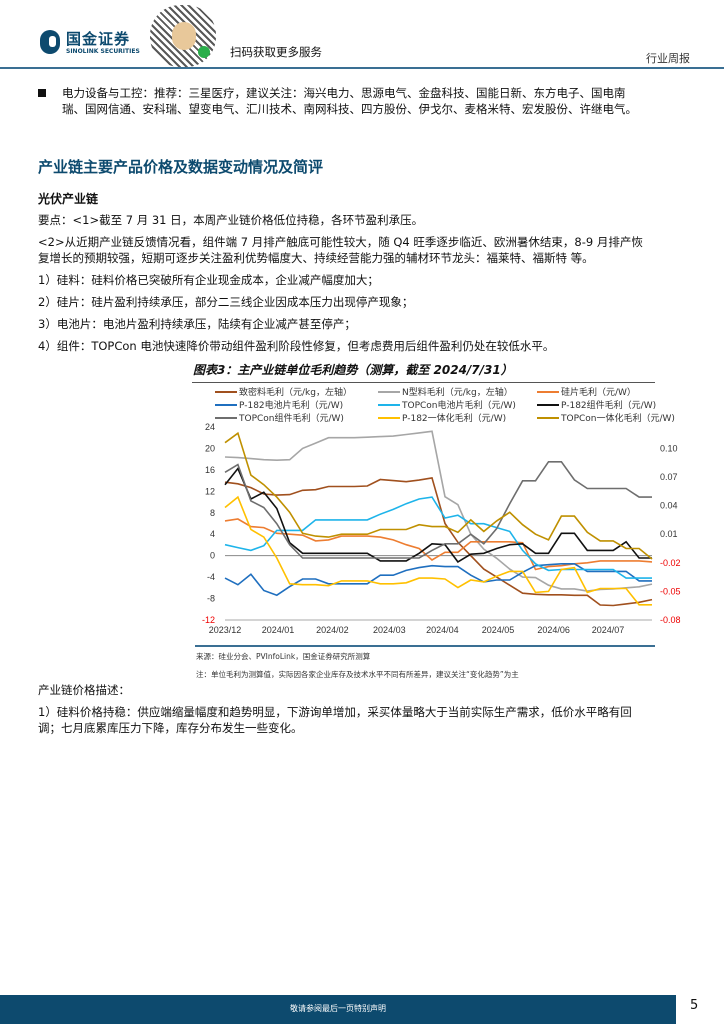 The height and width of the screenshot is (1024, 724). I want to click on source-divider, so click(425, 646).